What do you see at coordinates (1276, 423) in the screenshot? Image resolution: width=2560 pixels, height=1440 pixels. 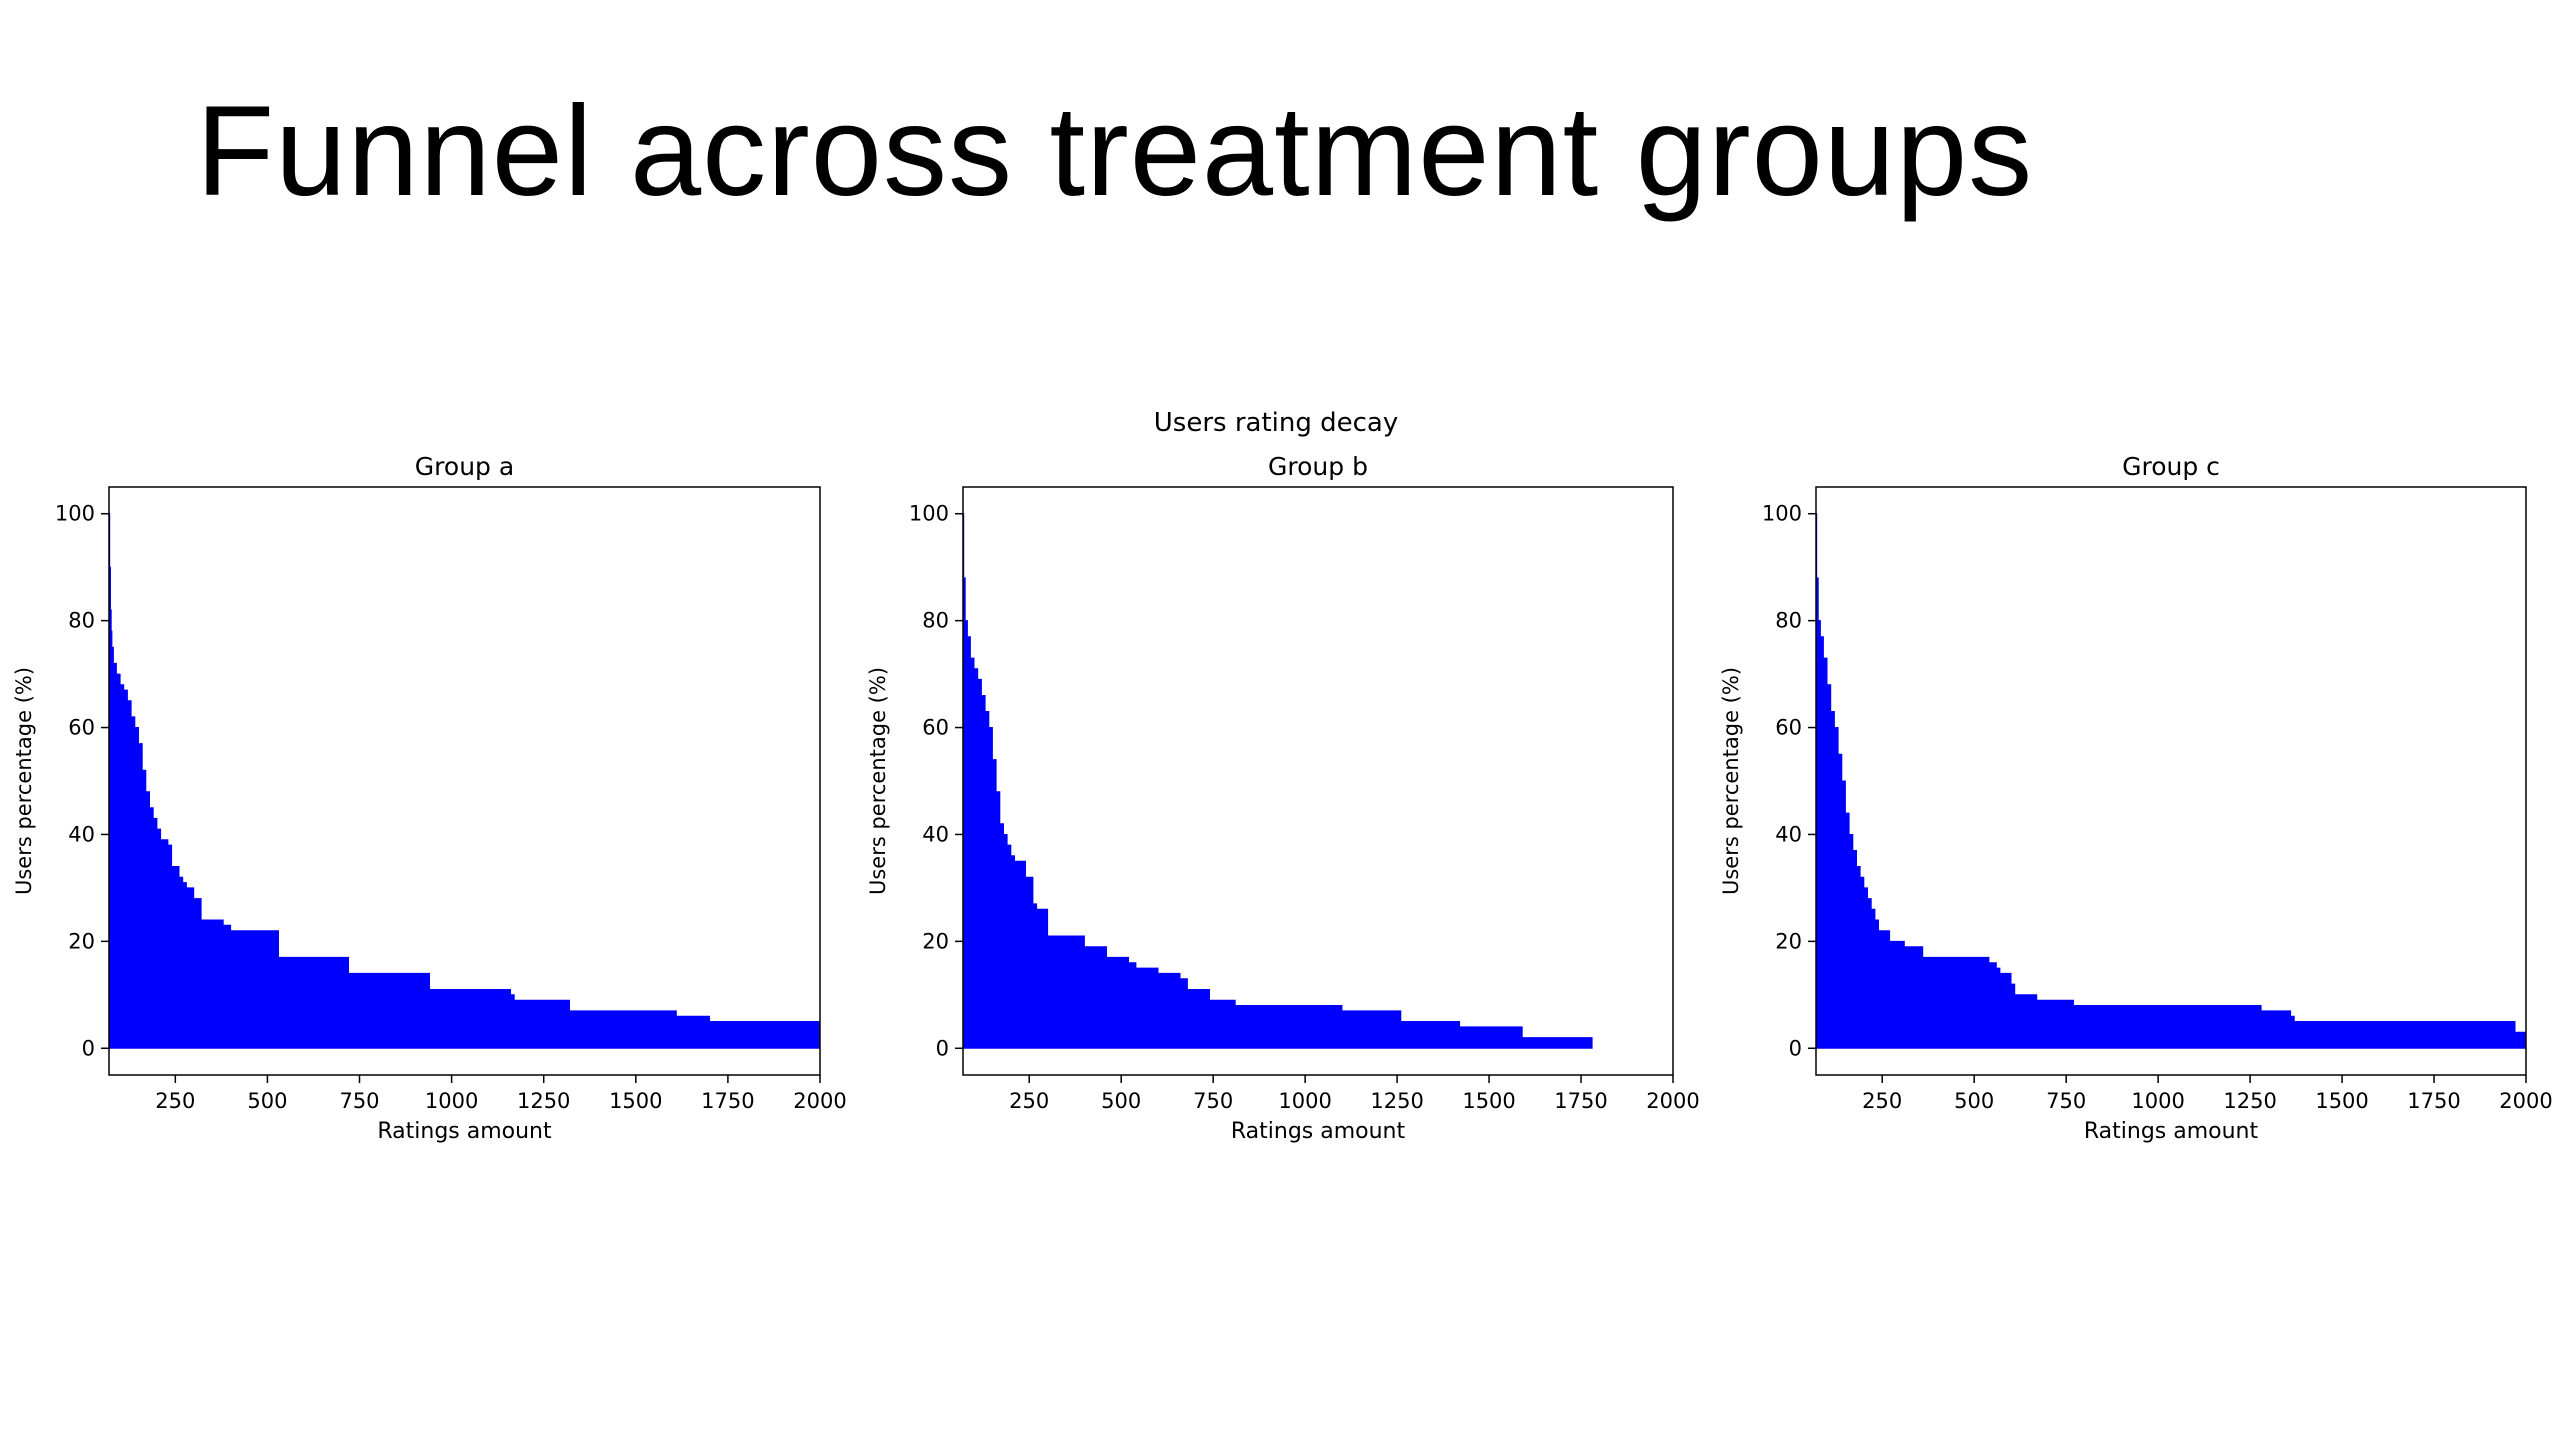 I see `figure-suptitle: Users rating decay` at bounding box center [1276, 423].